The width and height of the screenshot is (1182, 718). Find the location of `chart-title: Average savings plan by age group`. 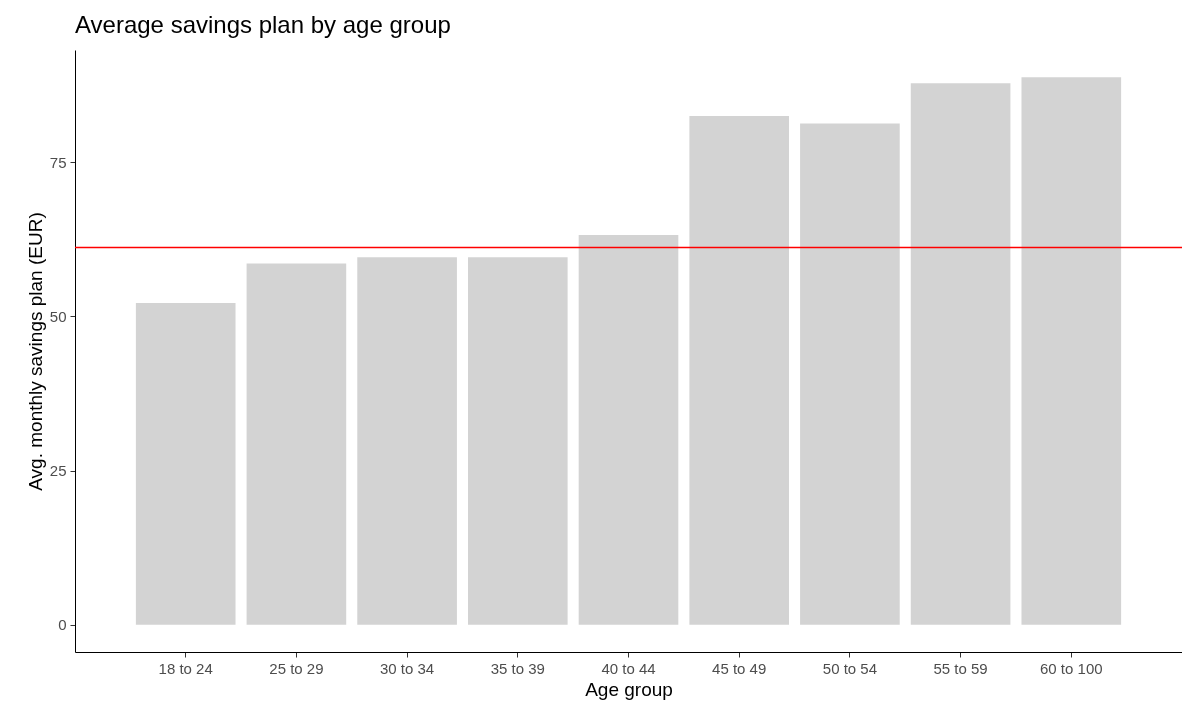

chart-title: Average savings plan by age group is located at coordinates (263, 24).